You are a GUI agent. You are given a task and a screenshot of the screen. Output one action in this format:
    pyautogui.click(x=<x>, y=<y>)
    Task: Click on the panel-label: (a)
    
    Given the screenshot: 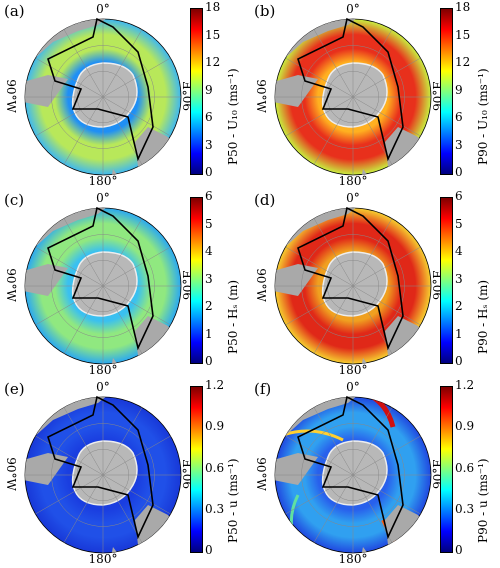 What is the action you would take?
    pyautogui.click(x=14, y=11)
    